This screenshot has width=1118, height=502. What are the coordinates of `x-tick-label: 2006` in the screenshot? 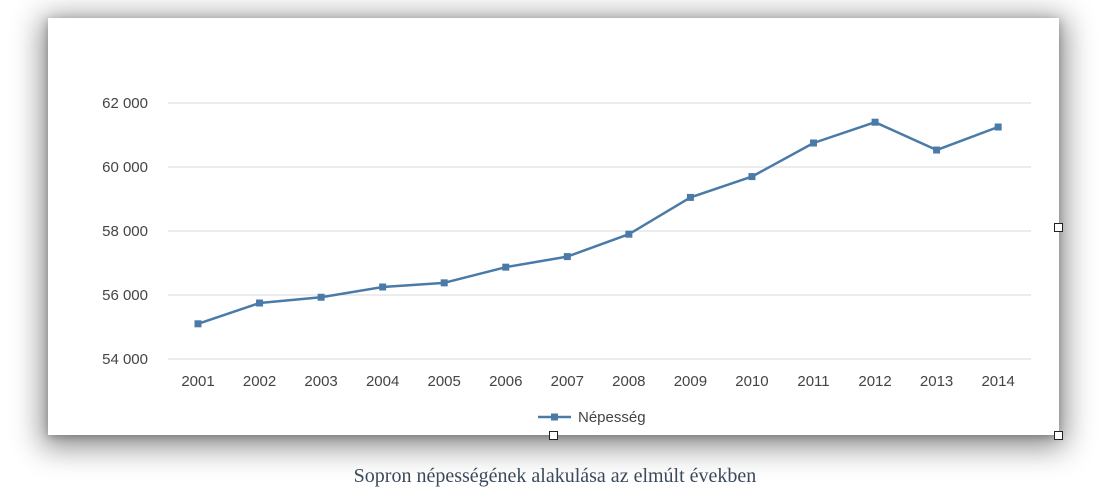 It's located at (505, 381).